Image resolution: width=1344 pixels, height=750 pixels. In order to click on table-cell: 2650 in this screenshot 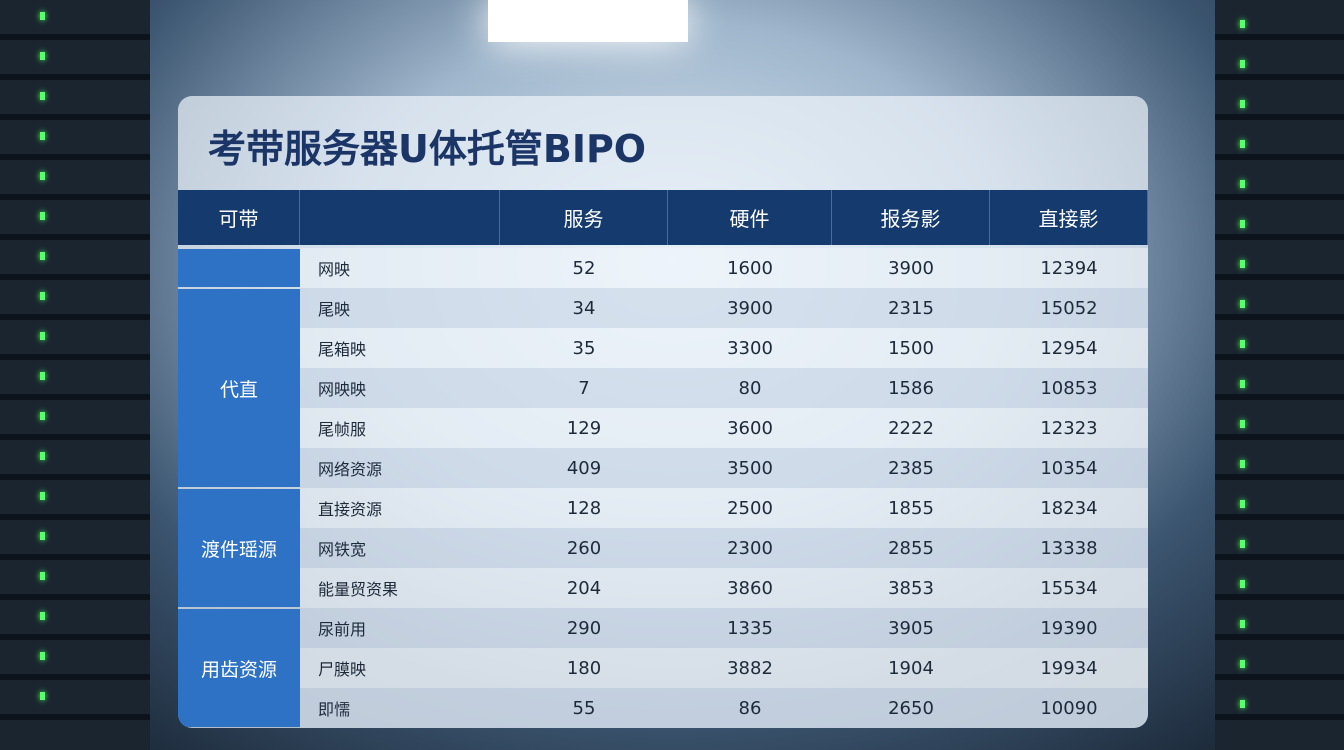, I will do `click(911, 708)`.